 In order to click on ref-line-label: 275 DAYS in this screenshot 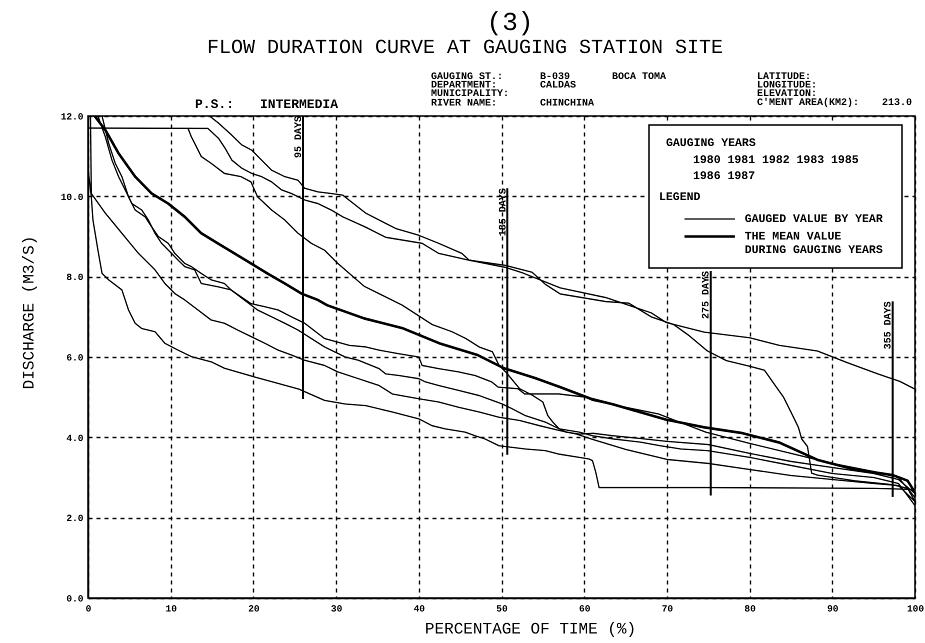, I will do `click(707, 295)`.